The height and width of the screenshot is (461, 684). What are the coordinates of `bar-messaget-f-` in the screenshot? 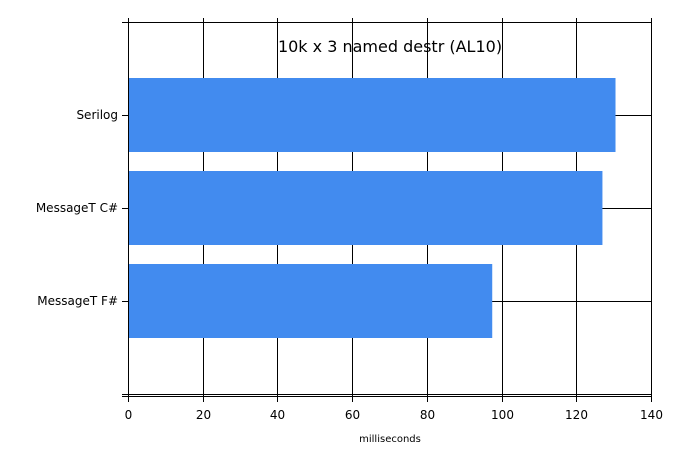 It's located at (310, 301).